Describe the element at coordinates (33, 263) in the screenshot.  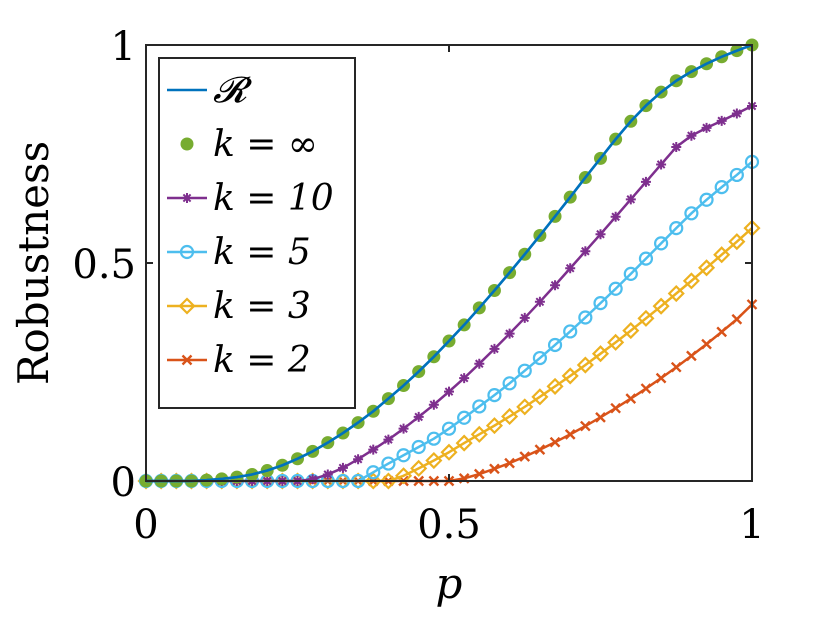
I see `y-axis-label: Robustness` at that location.